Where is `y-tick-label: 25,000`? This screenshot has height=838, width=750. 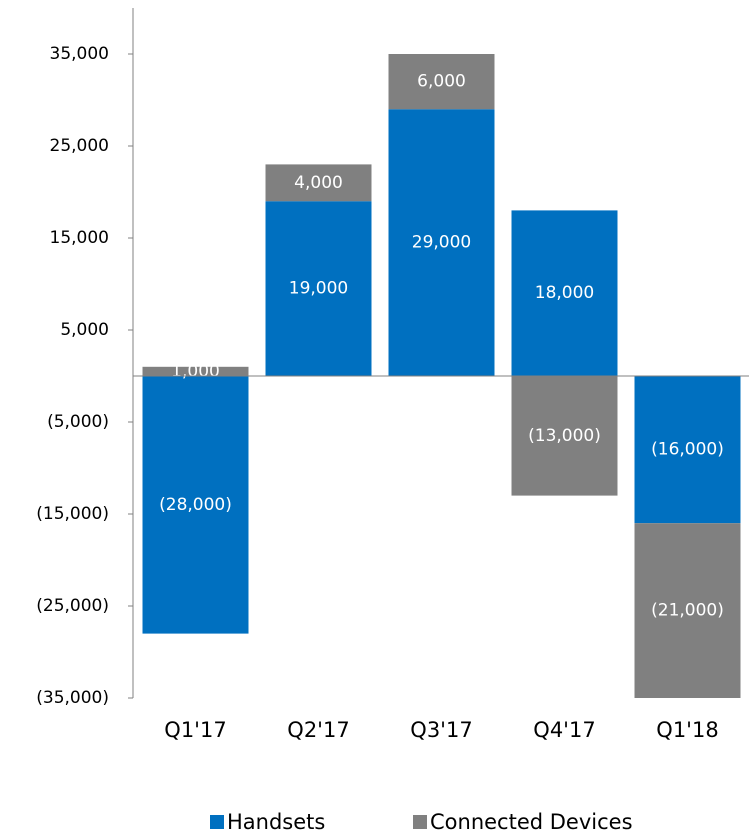
y-tick-label: 25,000 is located at coordinates (79, 146).